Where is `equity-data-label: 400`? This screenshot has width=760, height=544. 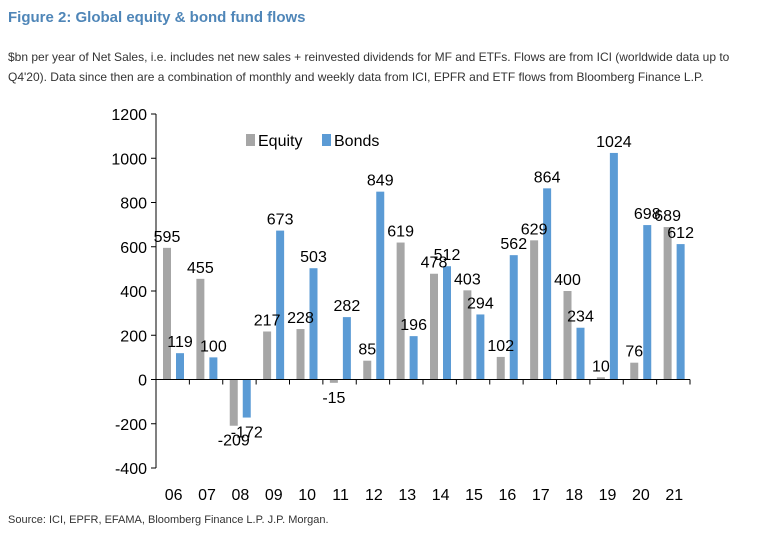 equity-data-label: 400 is located at coordinates (567, 280).